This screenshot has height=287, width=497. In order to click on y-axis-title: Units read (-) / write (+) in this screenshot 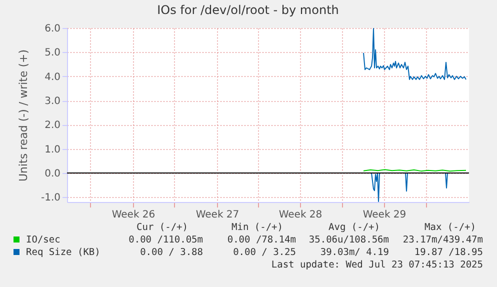, I will do `click(23, 115)`.